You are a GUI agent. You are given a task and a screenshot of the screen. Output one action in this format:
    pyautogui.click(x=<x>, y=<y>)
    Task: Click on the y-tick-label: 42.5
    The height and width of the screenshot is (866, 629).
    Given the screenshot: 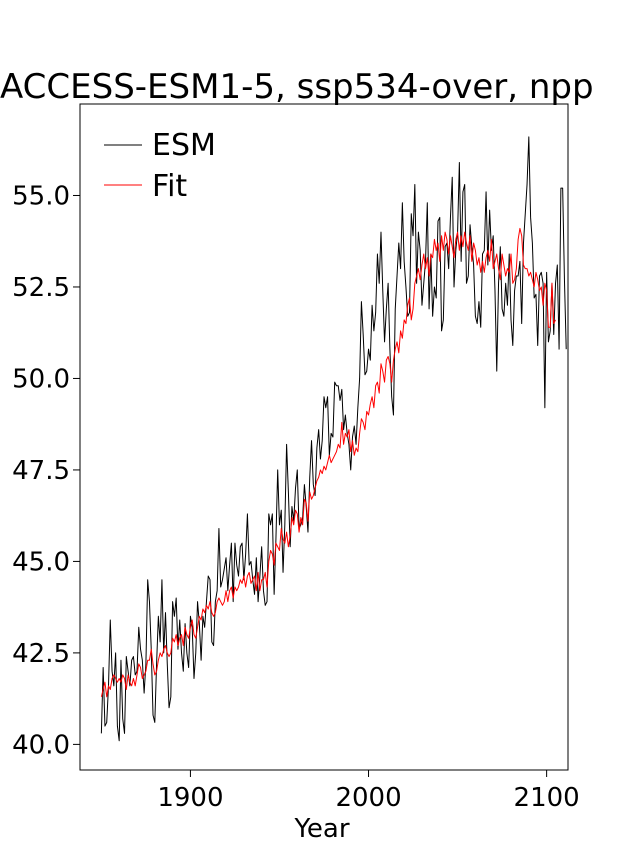 What is the action you would take?
    pyautogui.click(x=41, y=654)
    